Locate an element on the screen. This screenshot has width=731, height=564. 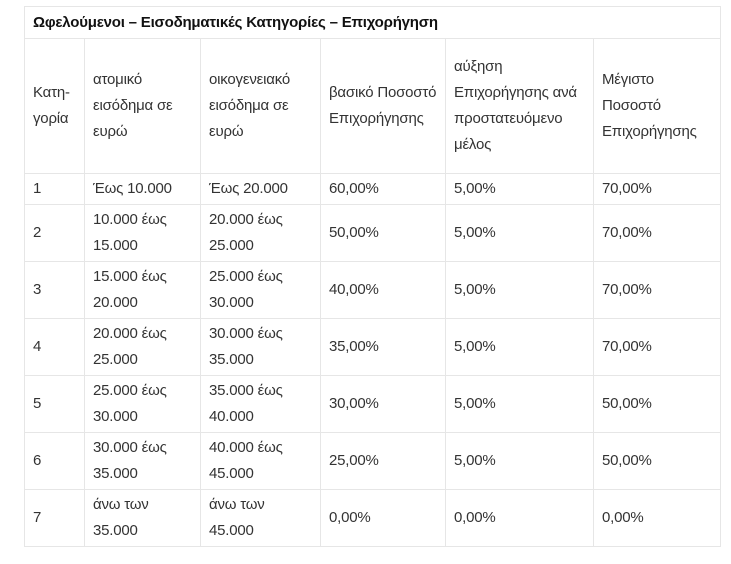
cell-individual-income: 15.000 έως 20.000 is located at coordinates (142, 290).